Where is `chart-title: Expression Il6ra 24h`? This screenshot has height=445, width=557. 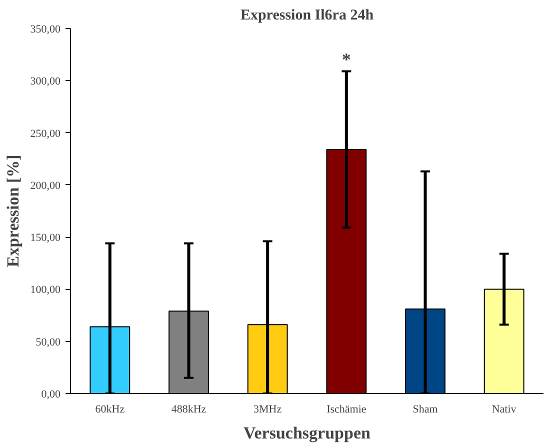 chart-title: Expression Il6ra 24h is located at coordinates (307, 16).